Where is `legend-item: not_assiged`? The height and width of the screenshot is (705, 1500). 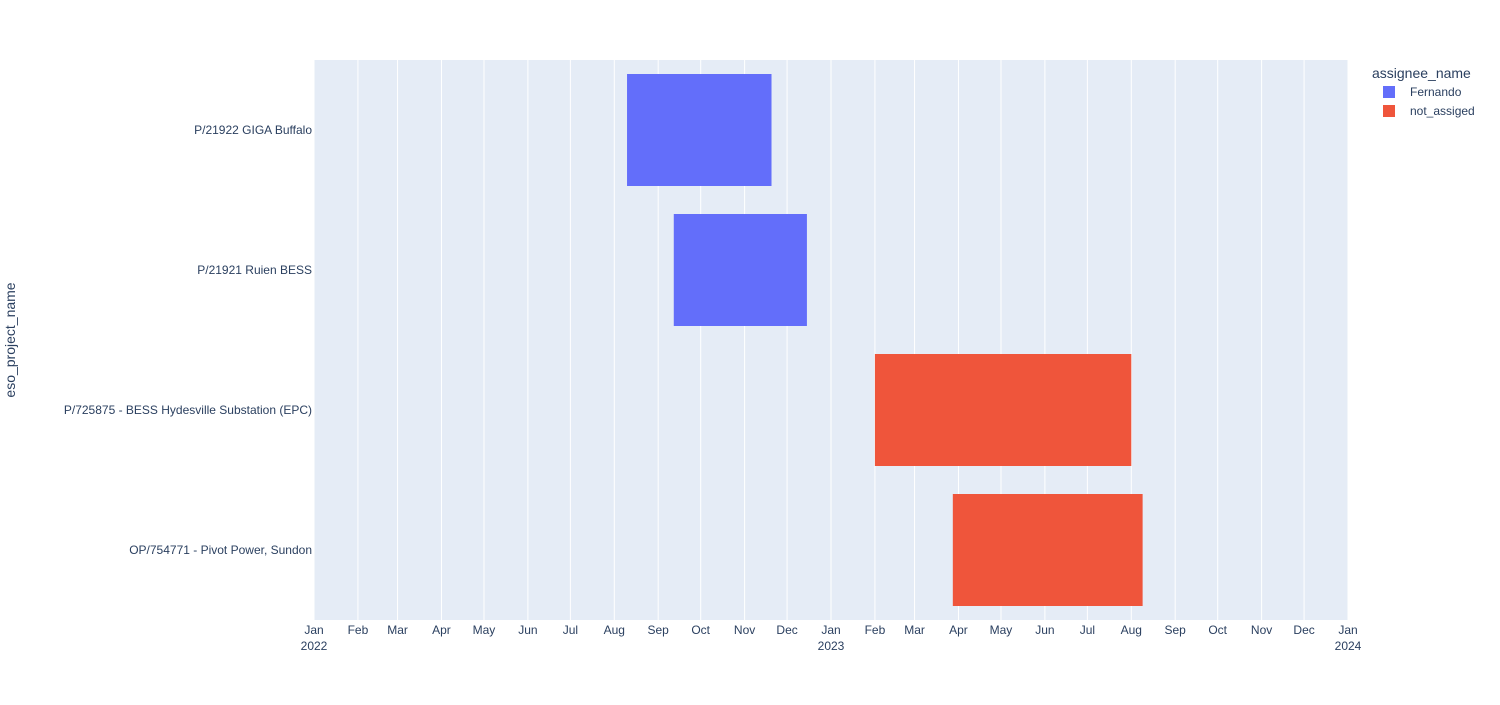
legend-item: not_assiged is located at coordinates (1429, 111).